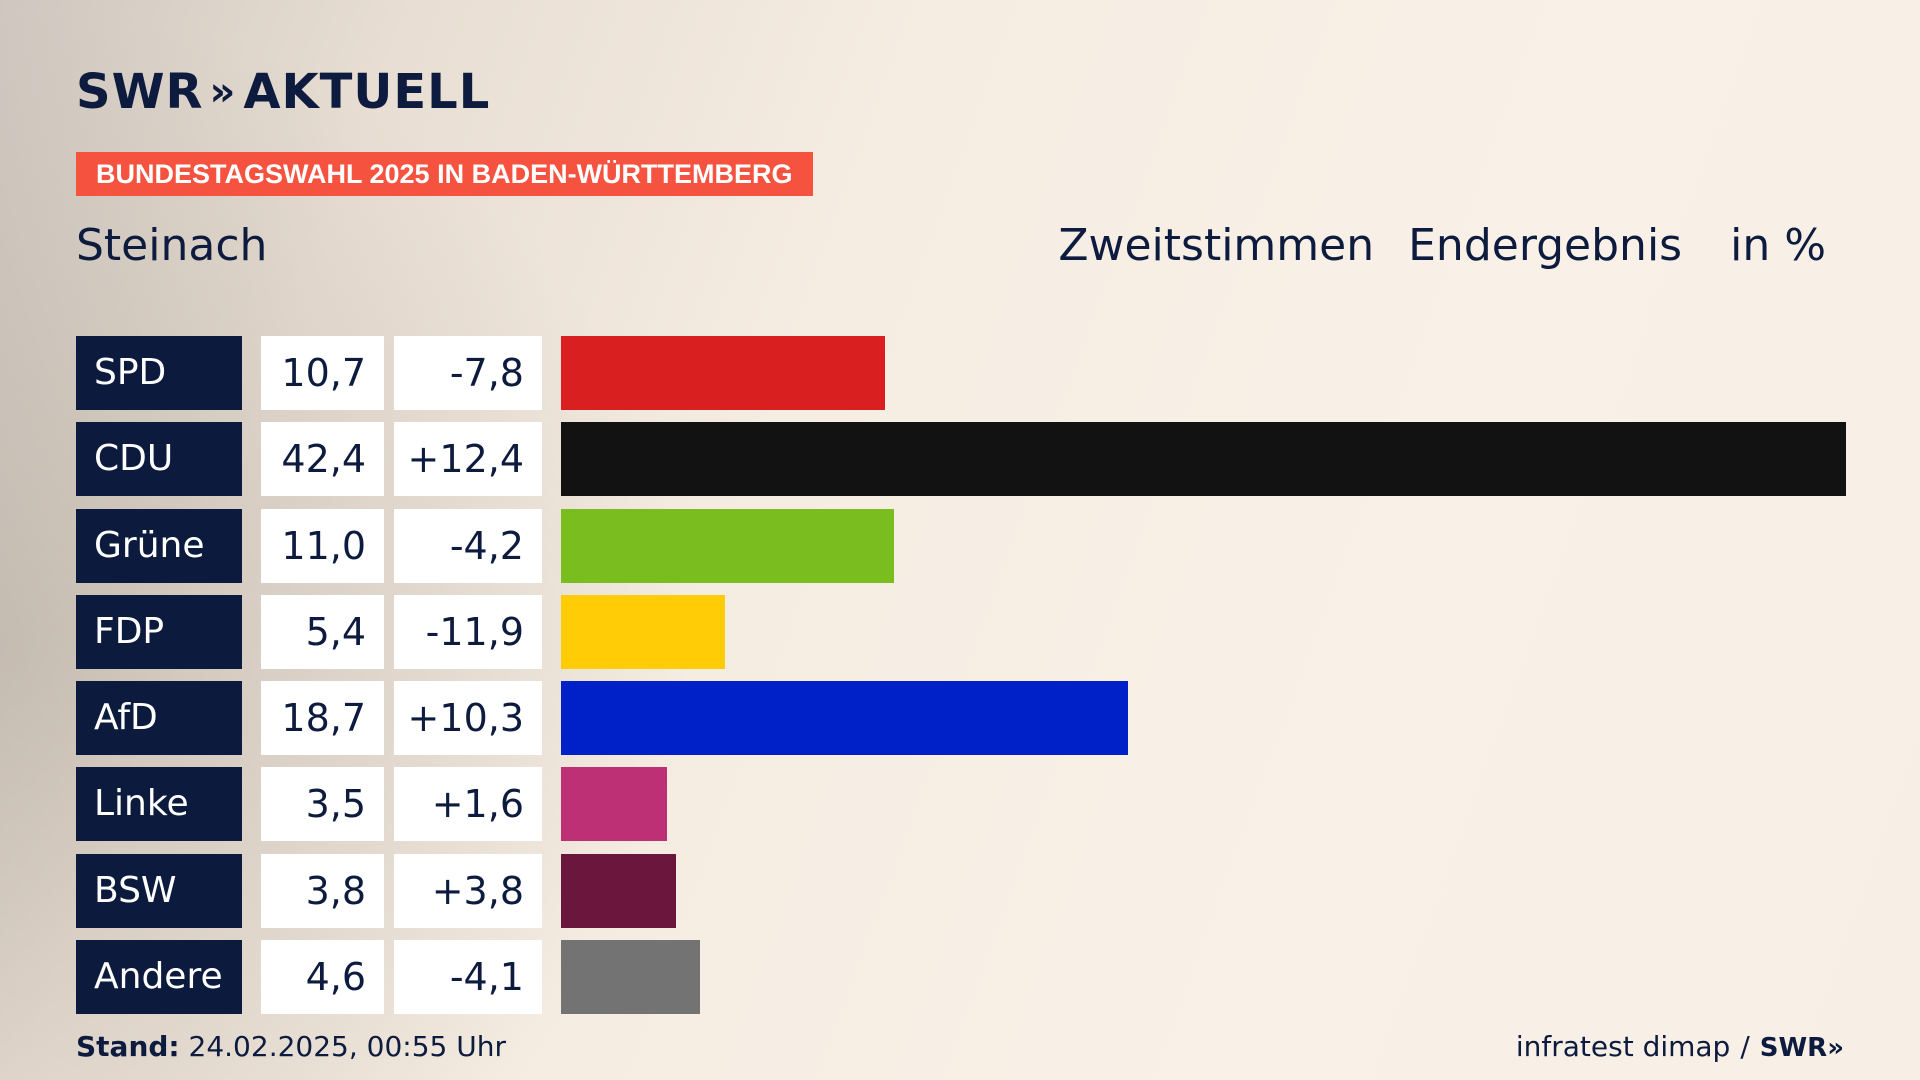 This screenshot has height=1080, width=1920. What do you see at coordinates (468, 718) in the screenshot?
I see `diff-label: +10,3` at bounding box center [468, 718].